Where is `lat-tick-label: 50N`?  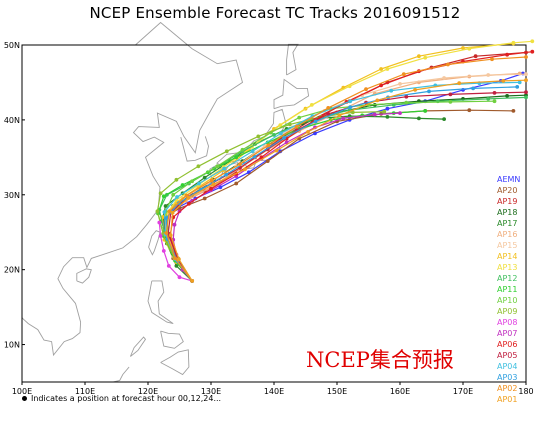 lat-tick-label: 50N is located at coordinates (12, 45).